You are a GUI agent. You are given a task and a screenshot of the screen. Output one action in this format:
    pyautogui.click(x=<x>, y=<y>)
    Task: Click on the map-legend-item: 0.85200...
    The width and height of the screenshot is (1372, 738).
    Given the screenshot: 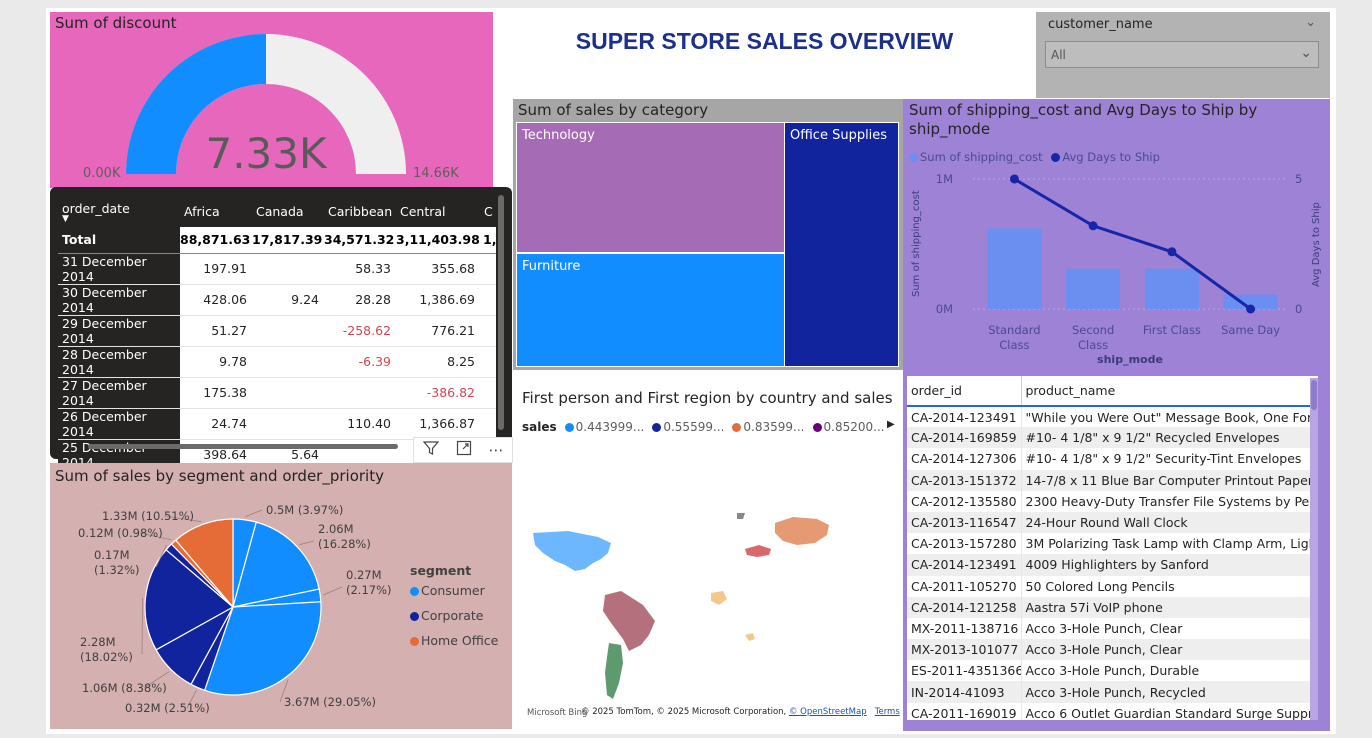 What is the action you would take?
    pyautogui.click(x=848, y=427)
    